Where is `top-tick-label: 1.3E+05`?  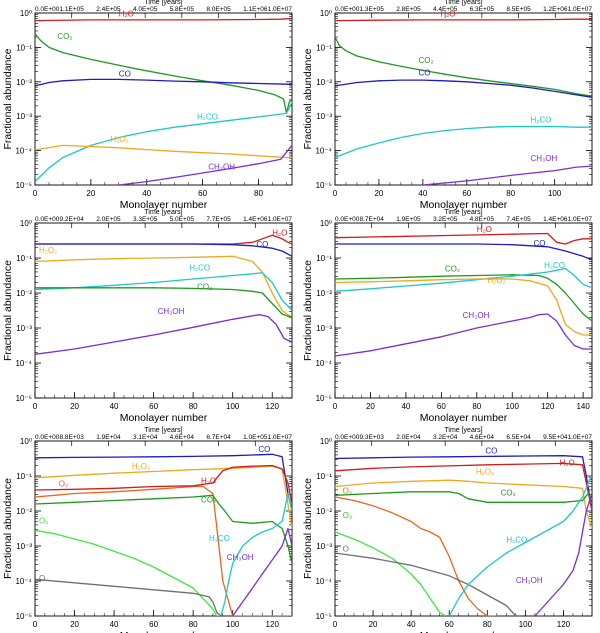
top-tick-label: 1.3E+05 is located at coordinates (372, 9).